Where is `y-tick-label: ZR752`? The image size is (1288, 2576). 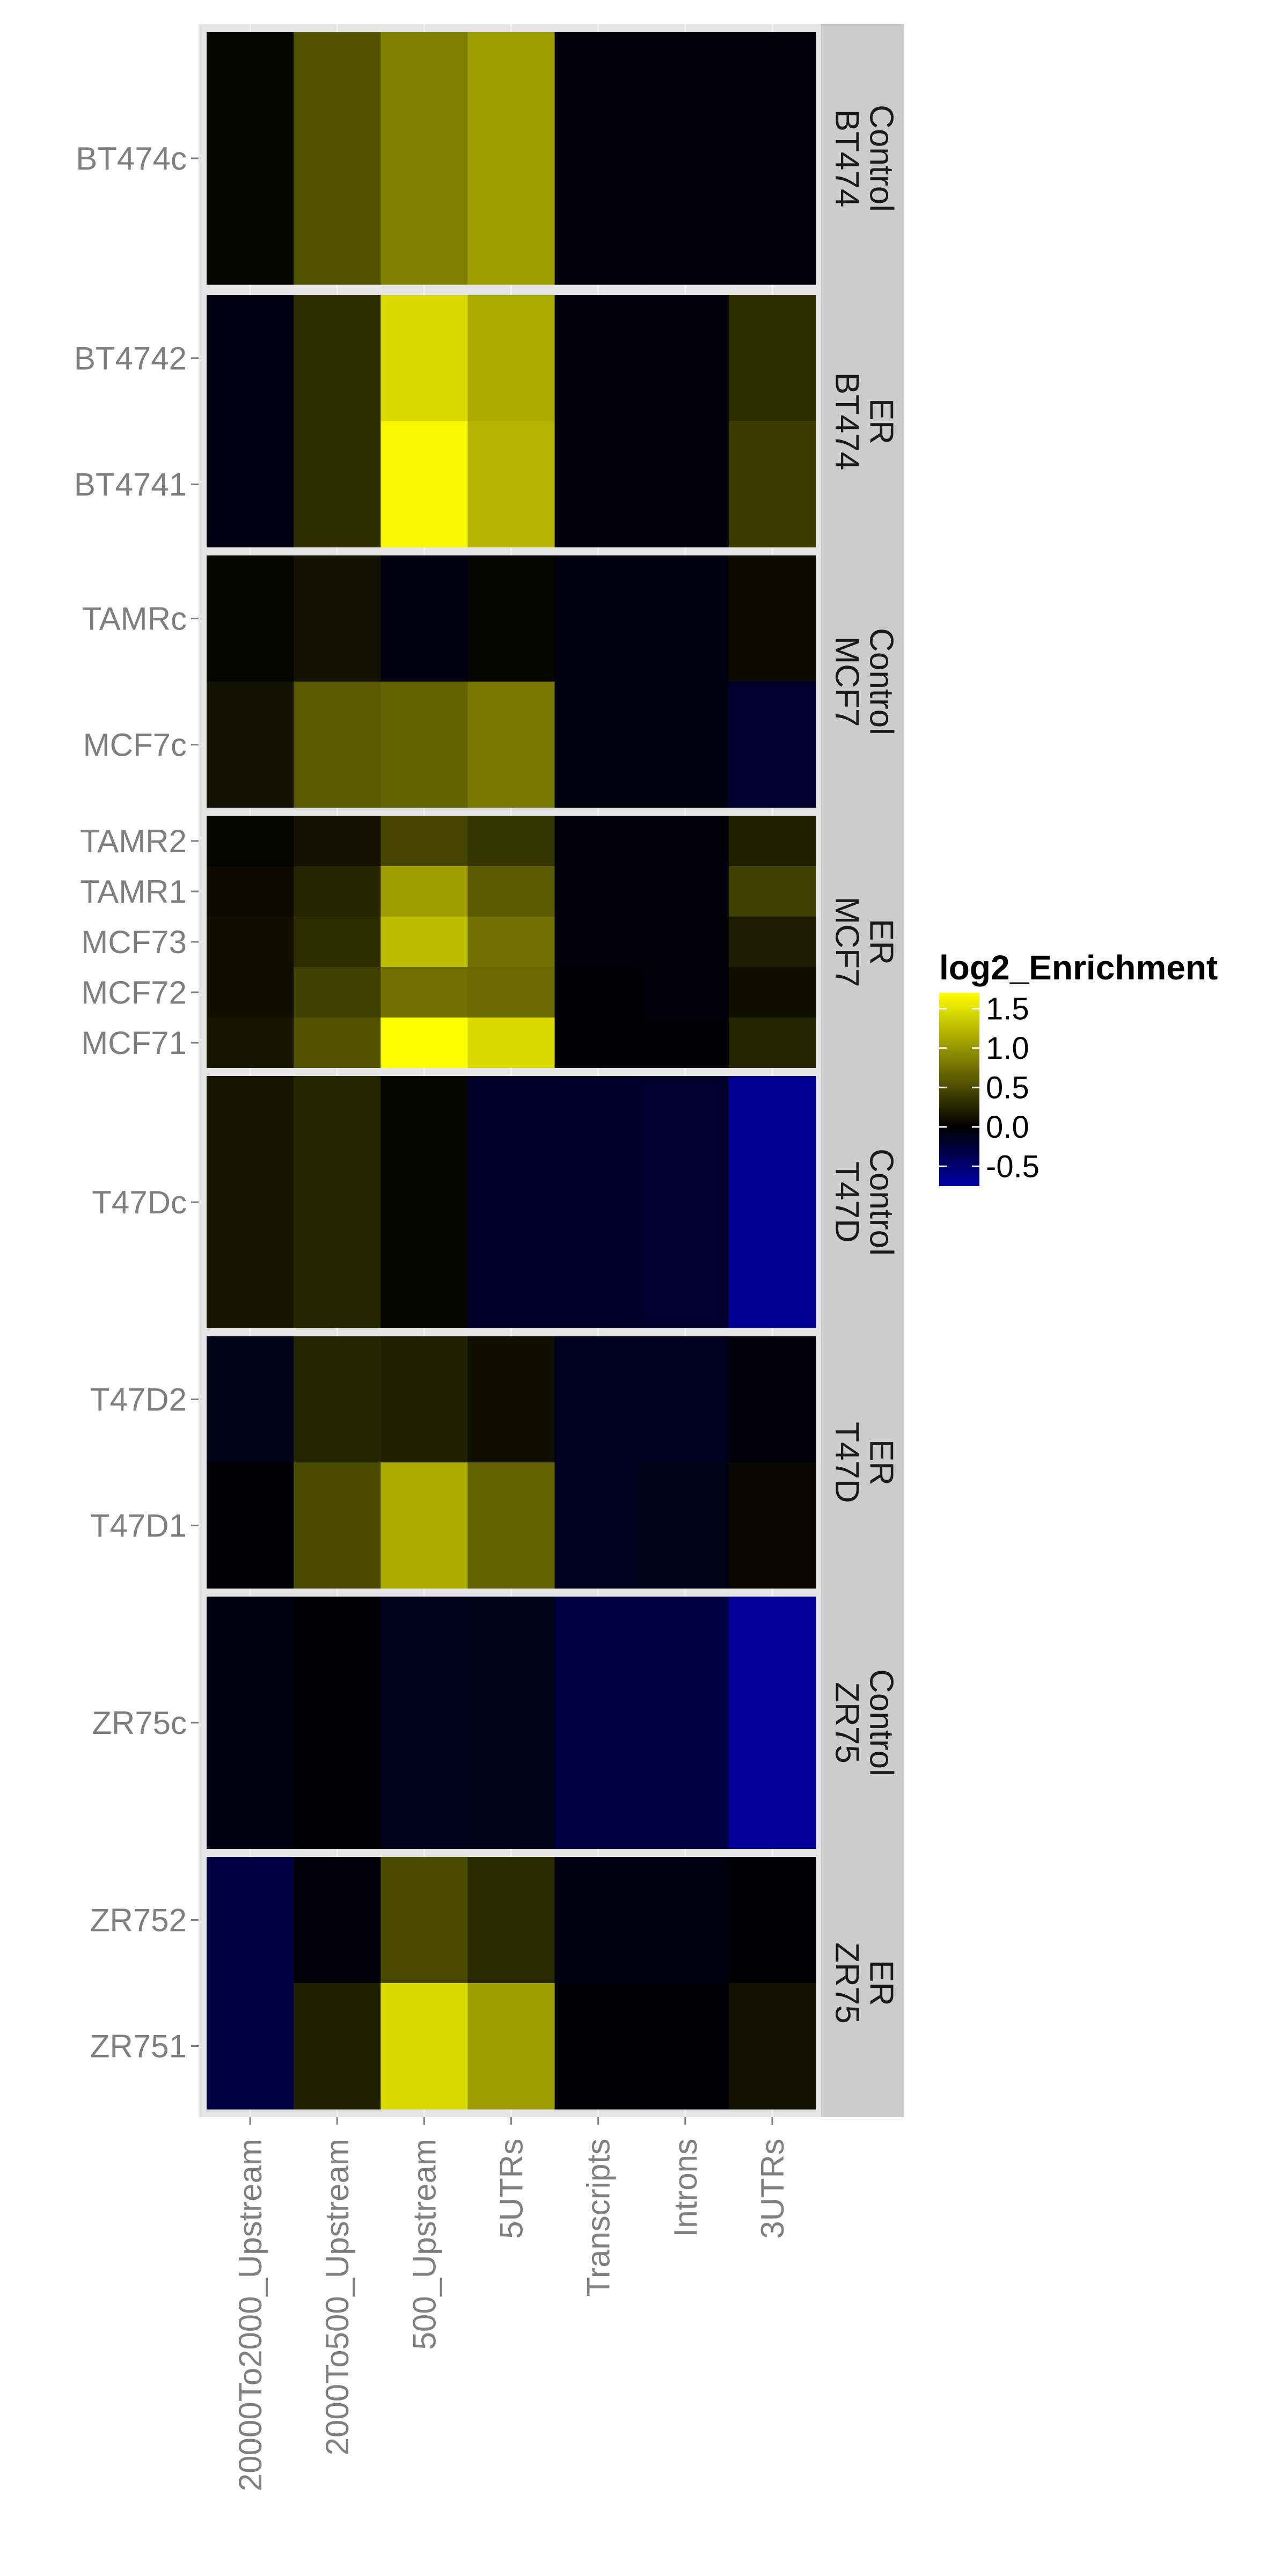 y-tick-label: ZR752 is located at coordinates (138, 1920).